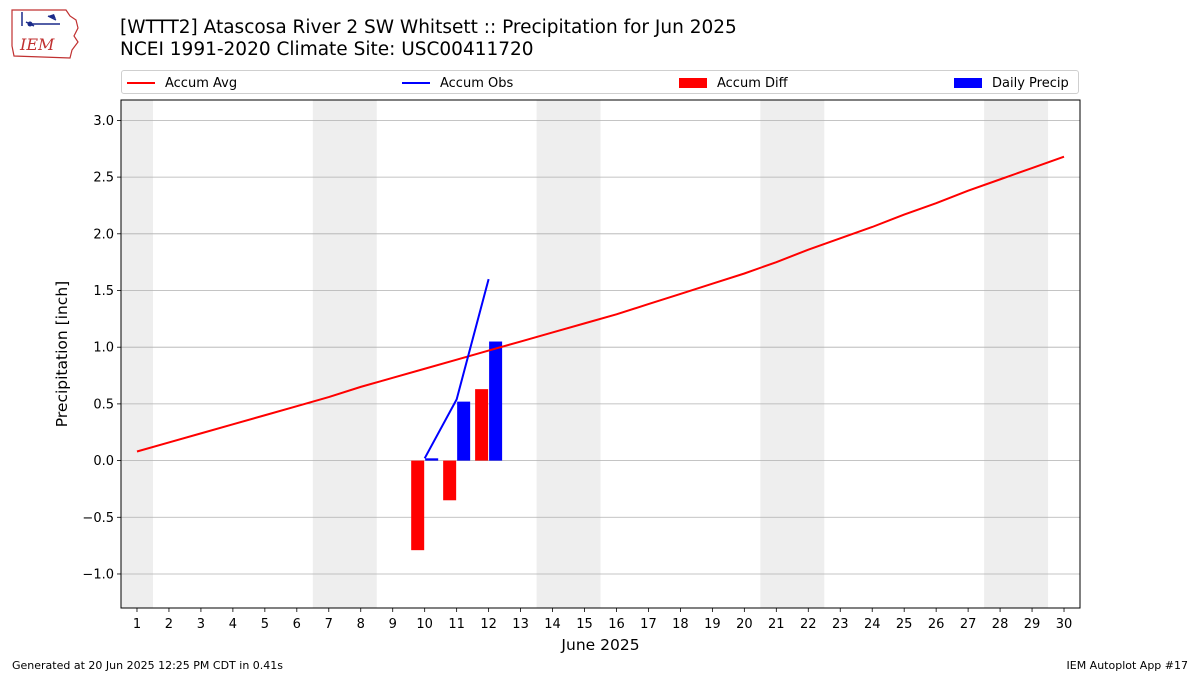 The height and width of the screenshot is (675, 1200). What do you see at coordinates (424, 624) in the screenshot?
I see `x-tick-label: 10` at bounding box center [424, 624].